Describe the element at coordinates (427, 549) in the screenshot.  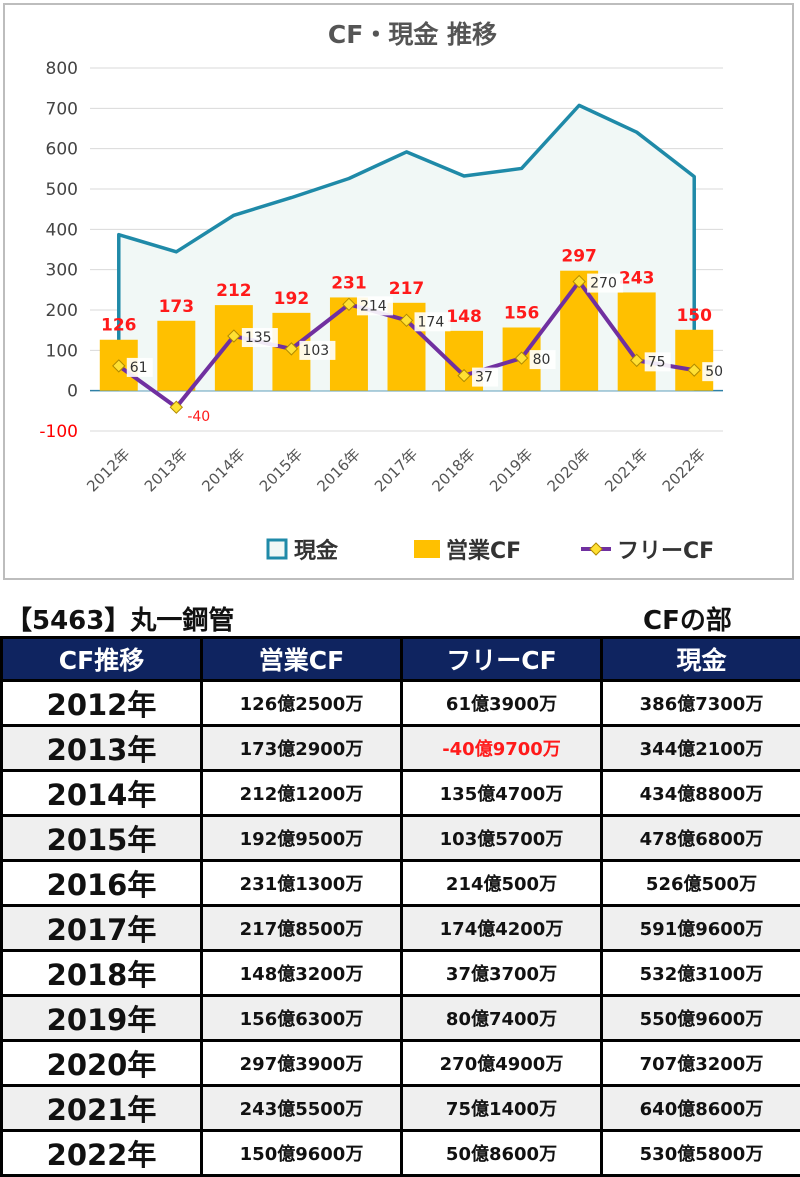
I see `legend-operating-cf-swatch` at that location.